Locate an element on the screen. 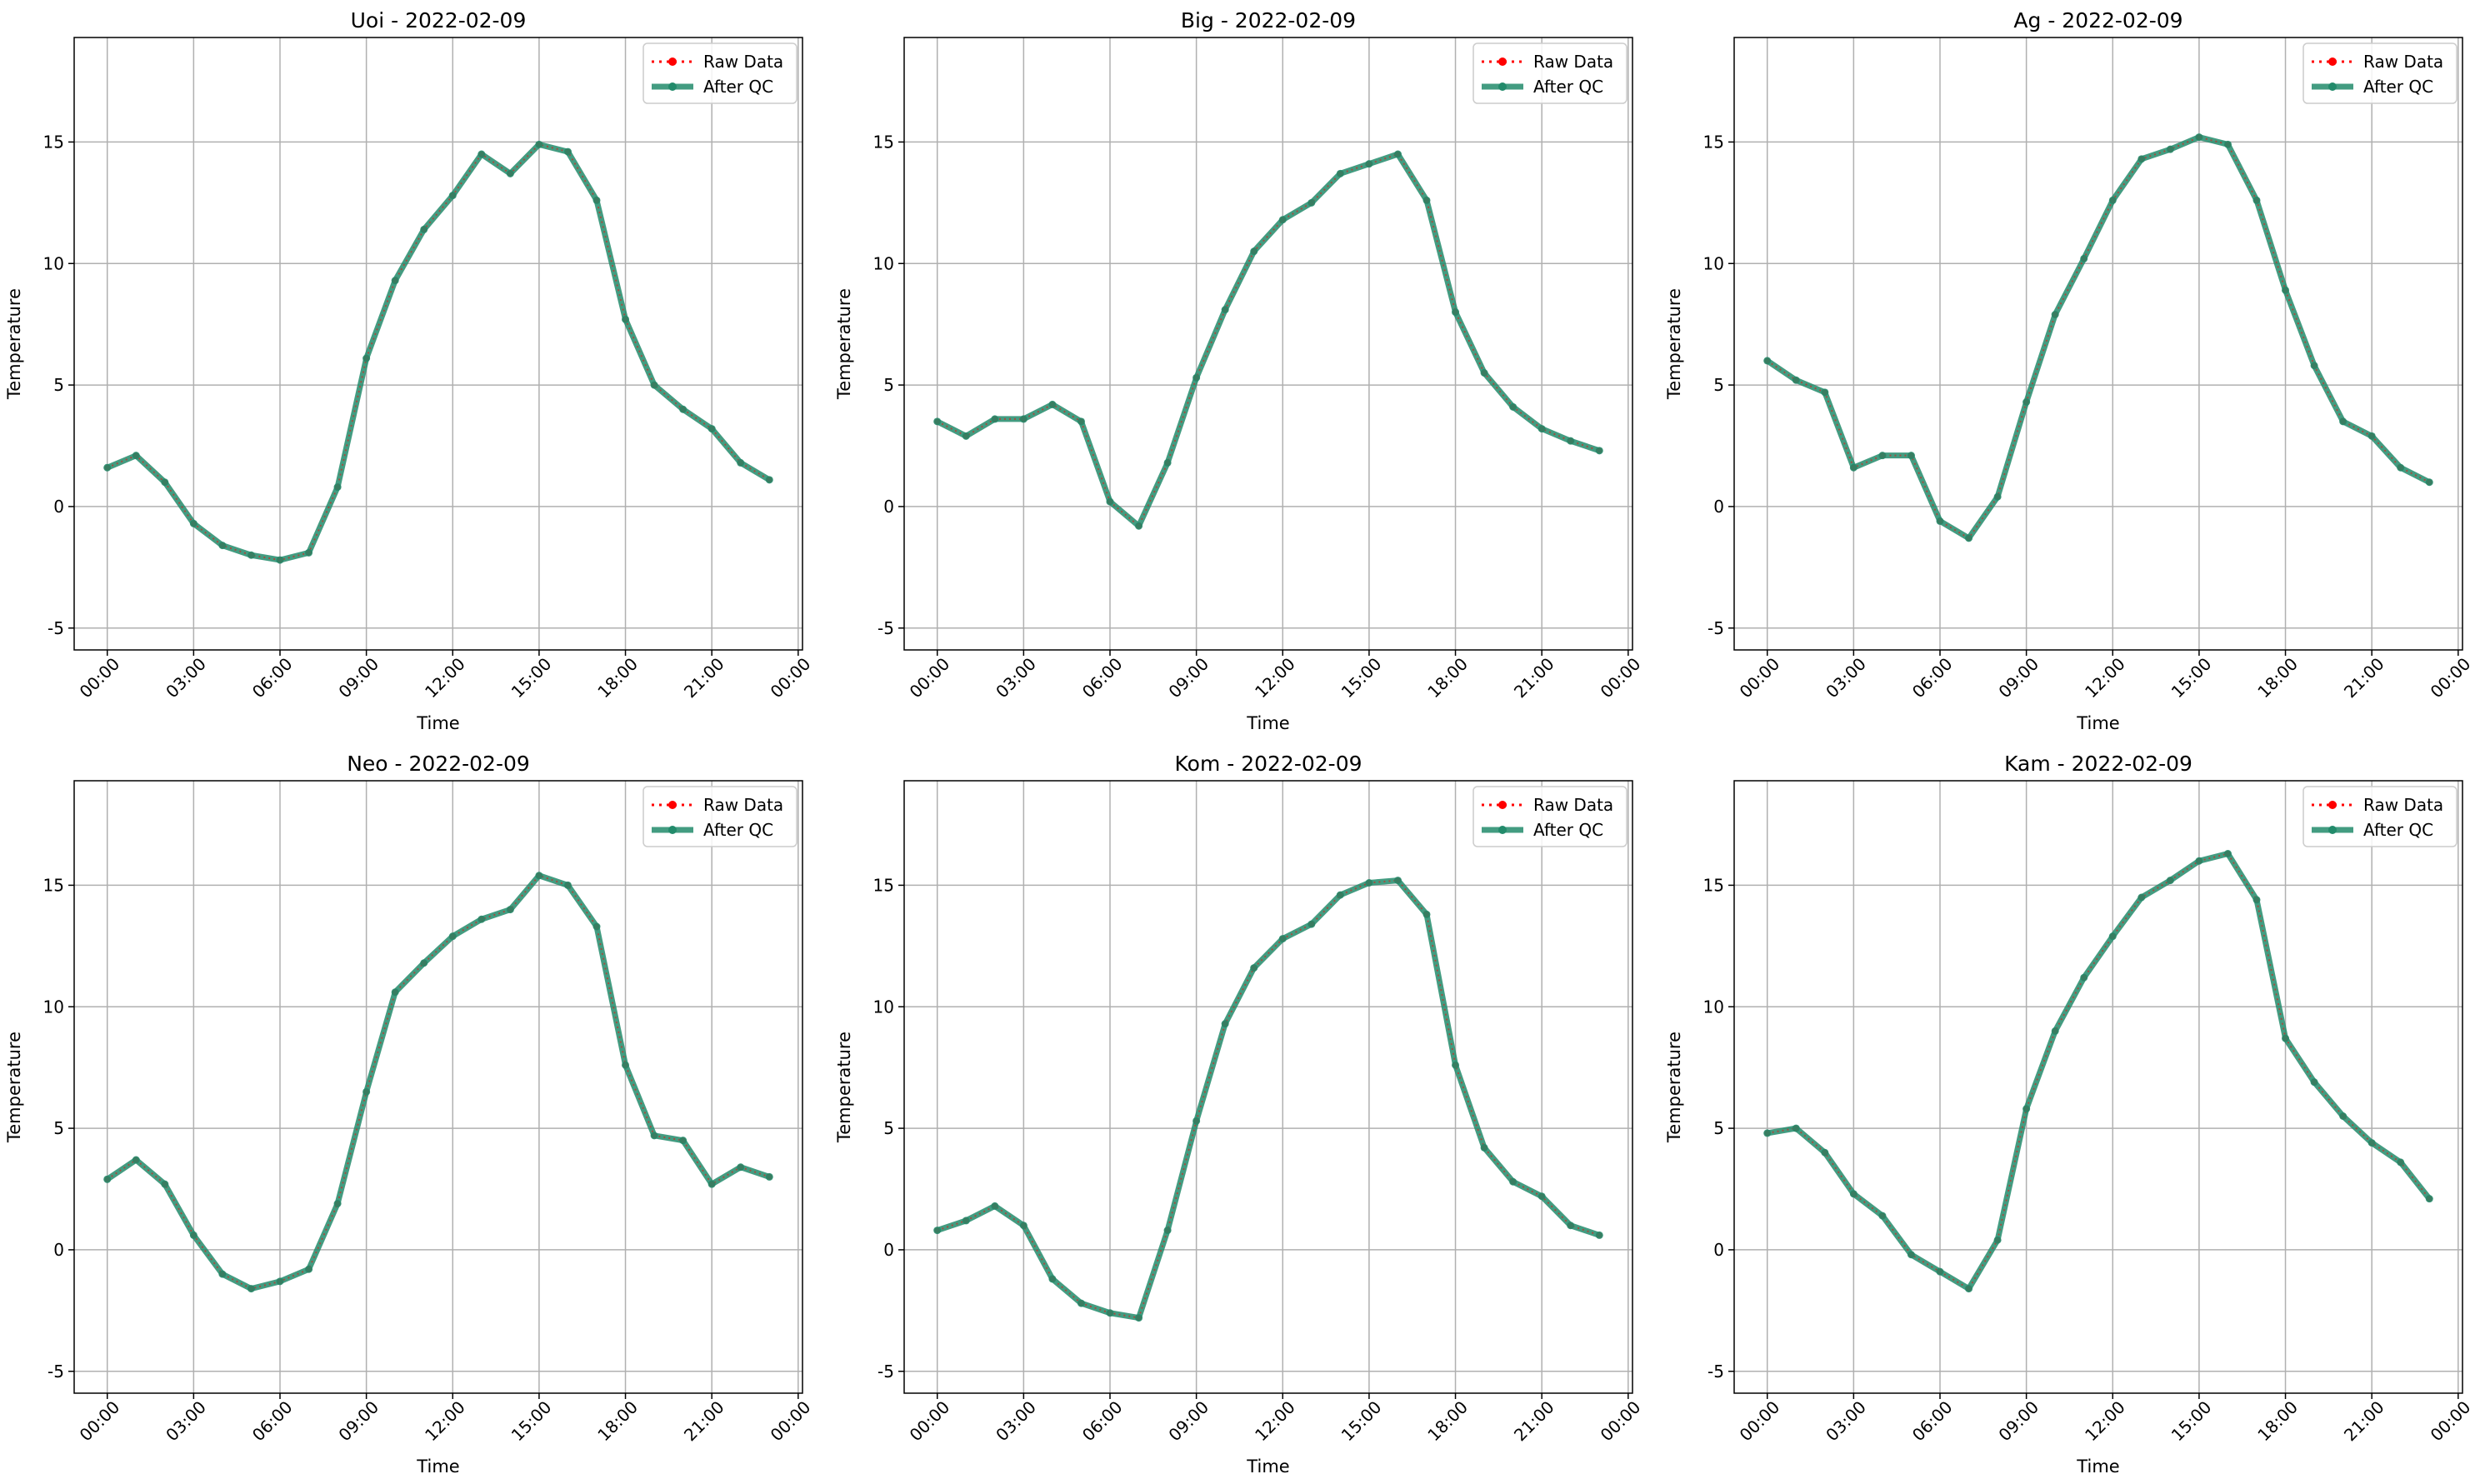  x-tick-label: 03:00 is located at coordinates (1016, 678).